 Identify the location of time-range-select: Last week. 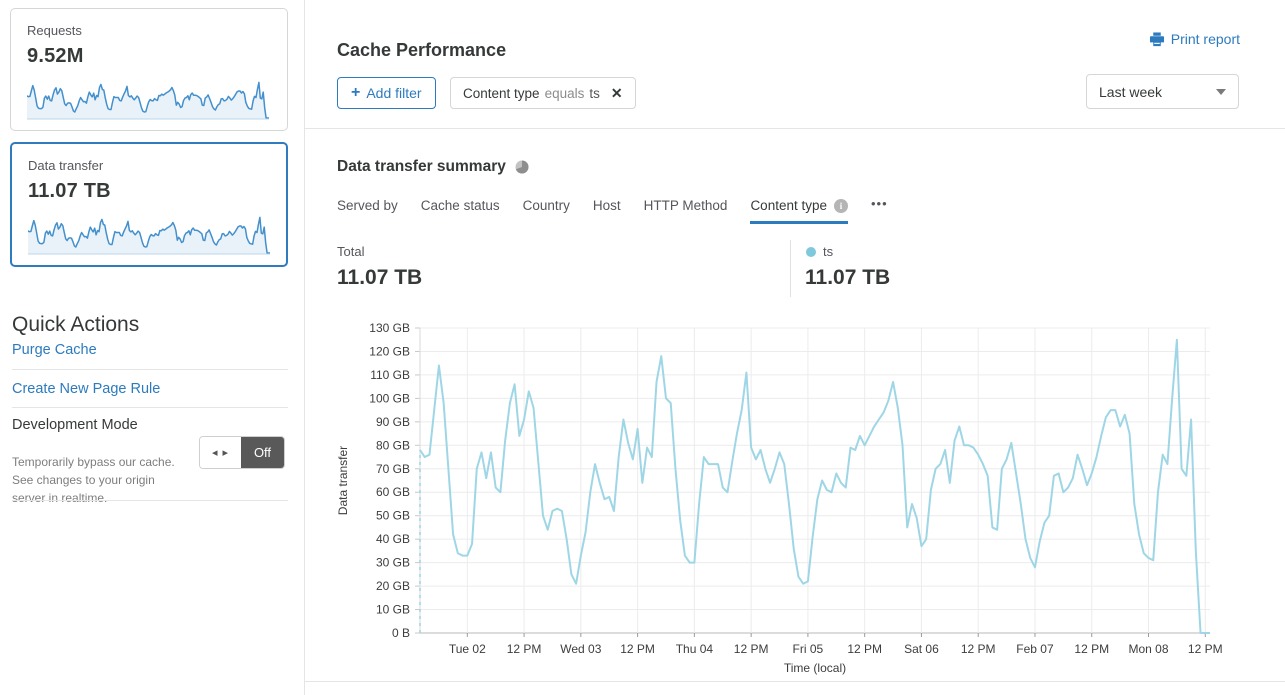
(1162, 91).